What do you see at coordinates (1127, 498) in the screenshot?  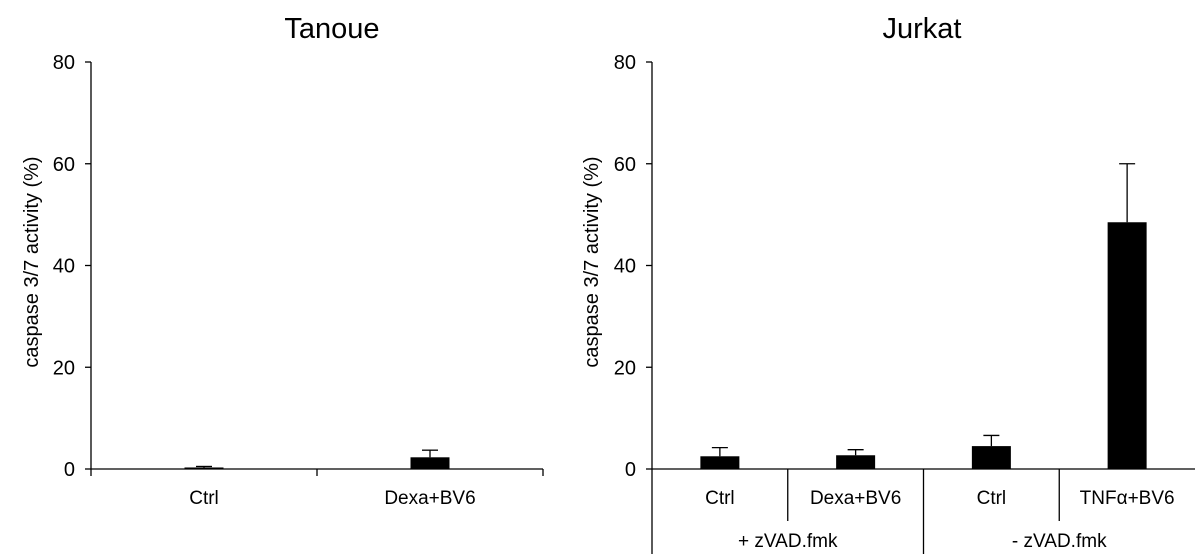 I see `x-category-label: TNFα+BV6` at bounding box center [1127, 498].